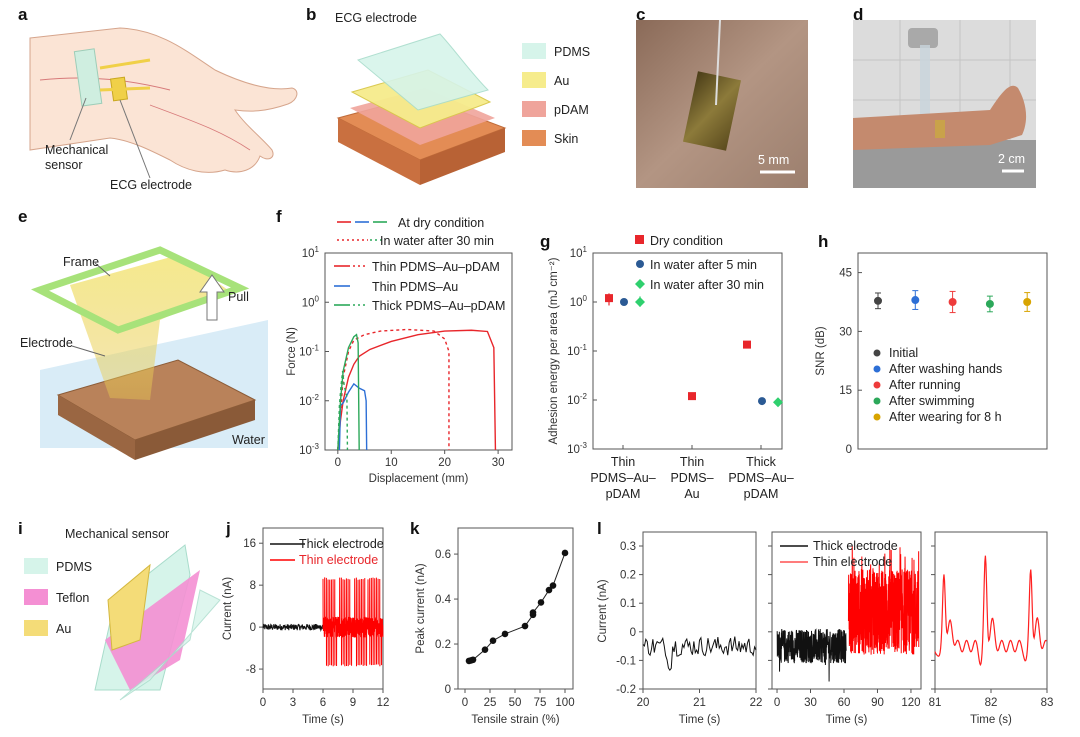  I want to click on y-tick-label: 30, so click(845, 332).